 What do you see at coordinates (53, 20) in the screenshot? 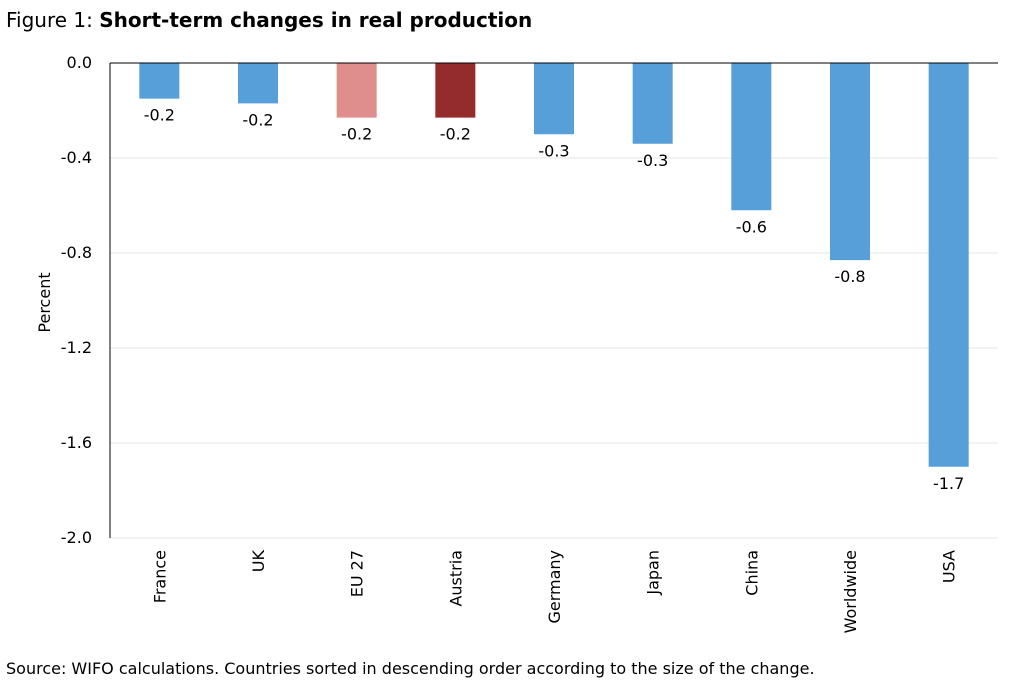
I see `figure-title-prefix: Figure 1:` at bounding box center [53, 20].